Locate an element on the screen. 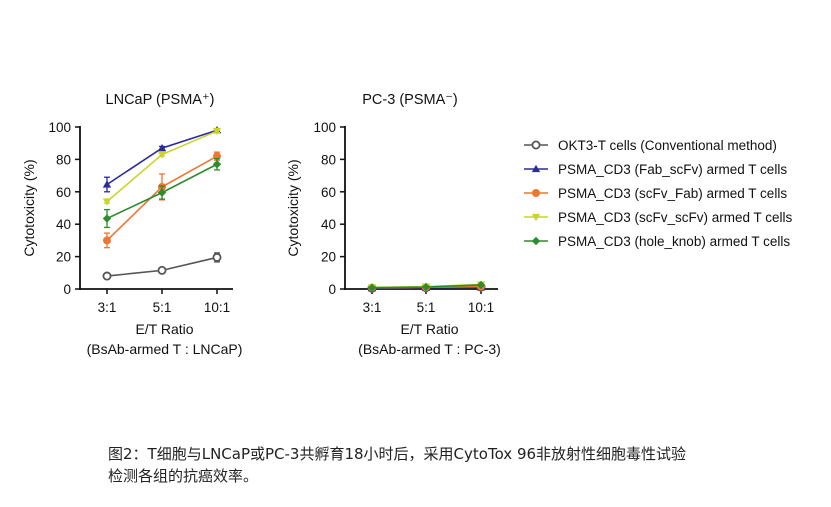  legend-item-4: PSMA_CD3 (hole_knob) armed T cells is located at coordinates (657, 241).